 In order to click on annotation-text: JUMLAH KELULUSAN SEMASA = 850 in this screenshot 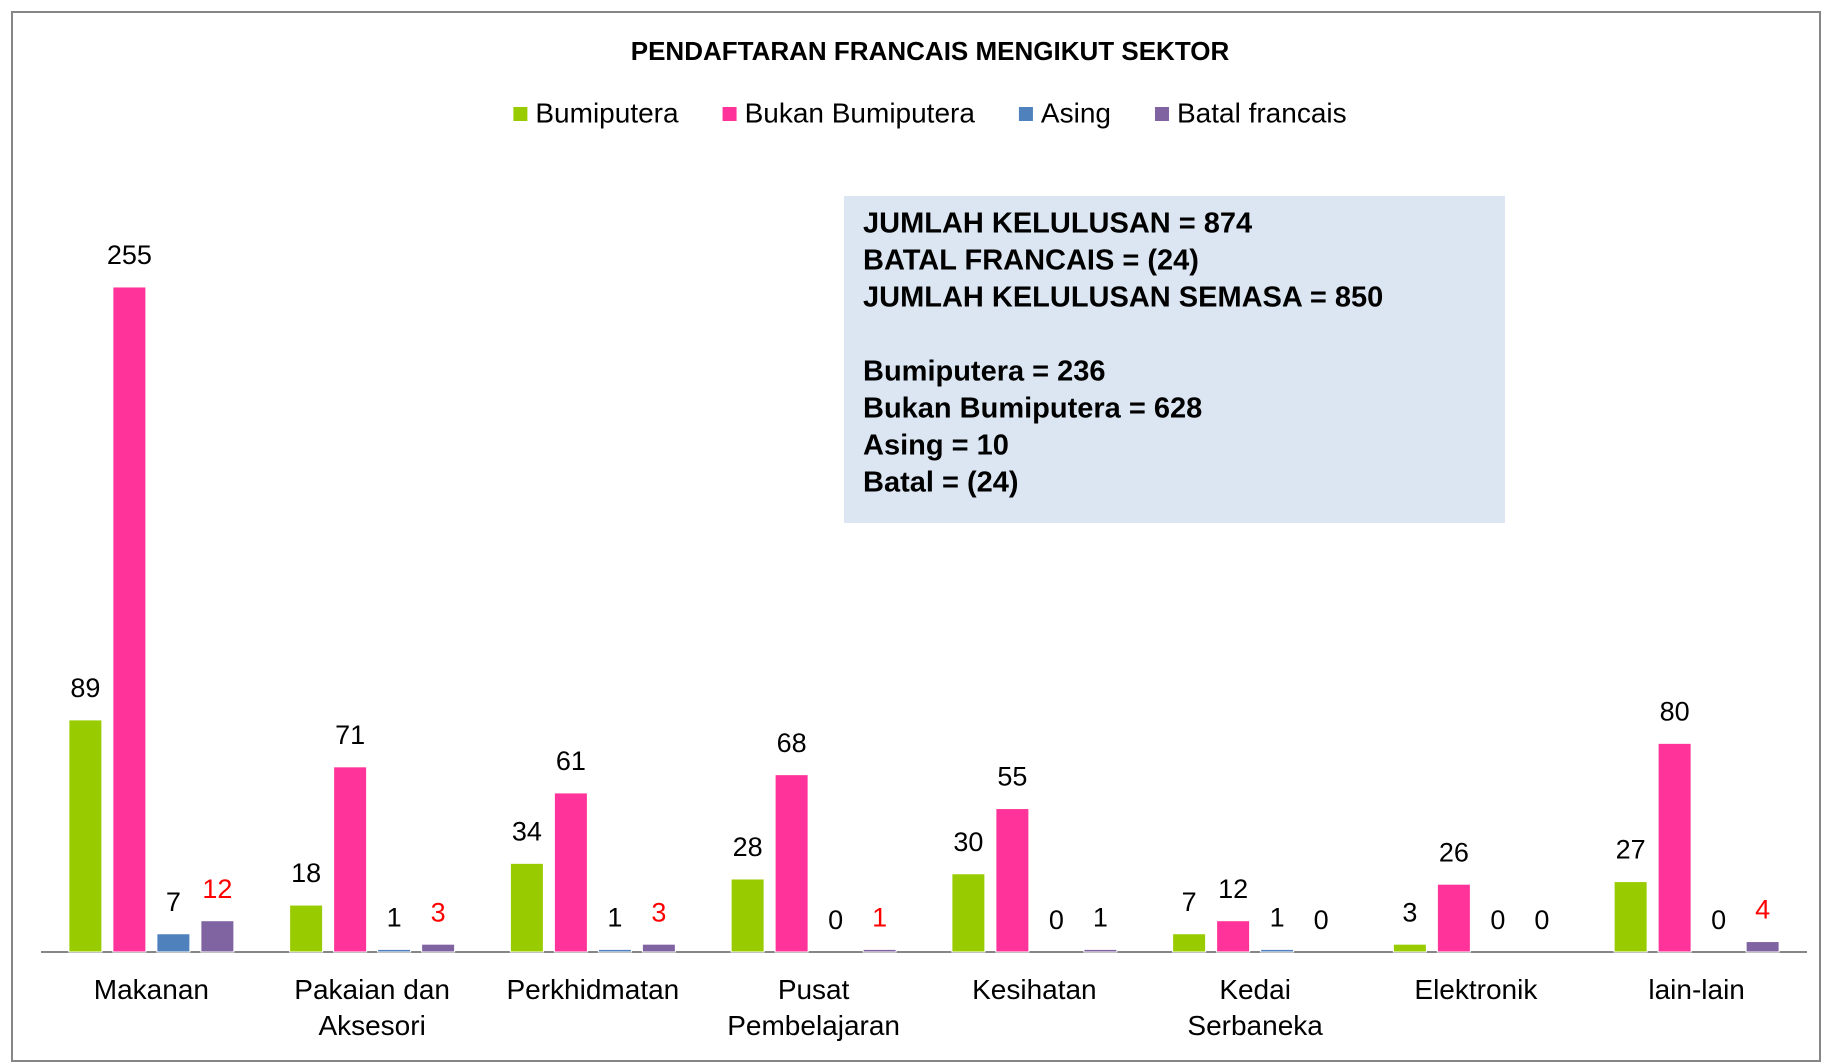, I will do `click(1123, 298)`.